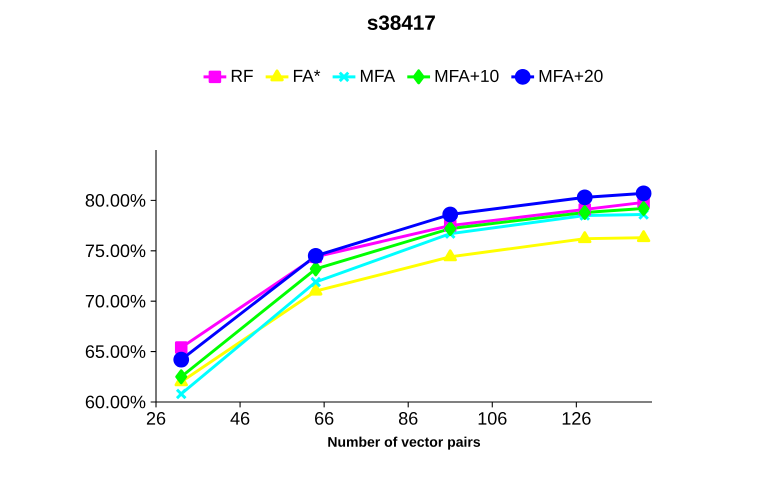 This screenshot has width=768, height=488. I want to click on x-tick-label: 86, so click(408, 418).